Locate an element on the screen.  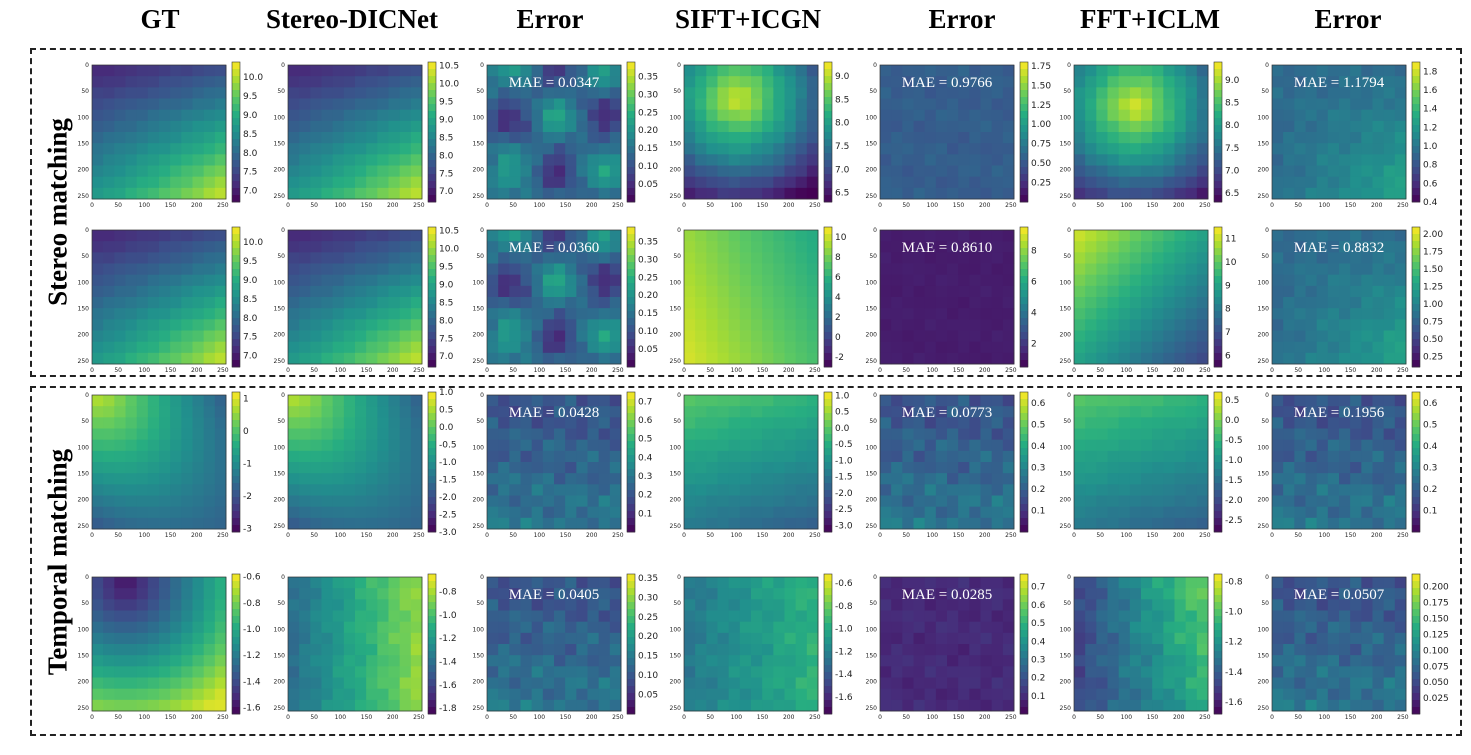
axes-frame is located at coordinates (554, 462).